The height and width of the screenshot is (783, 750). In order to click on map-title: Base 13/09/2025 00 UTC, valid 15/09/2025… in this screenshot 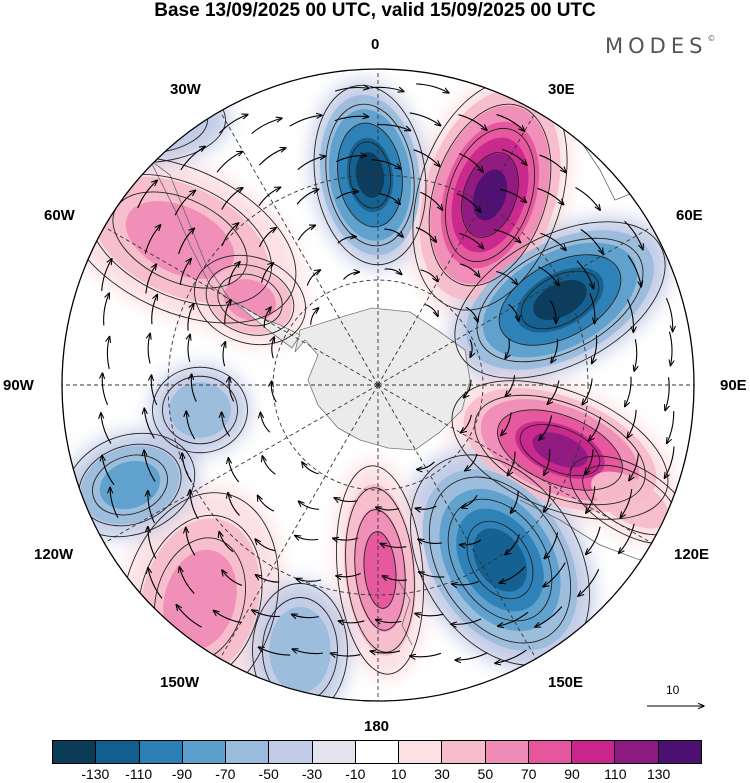, I will do `click(375, 10)`.